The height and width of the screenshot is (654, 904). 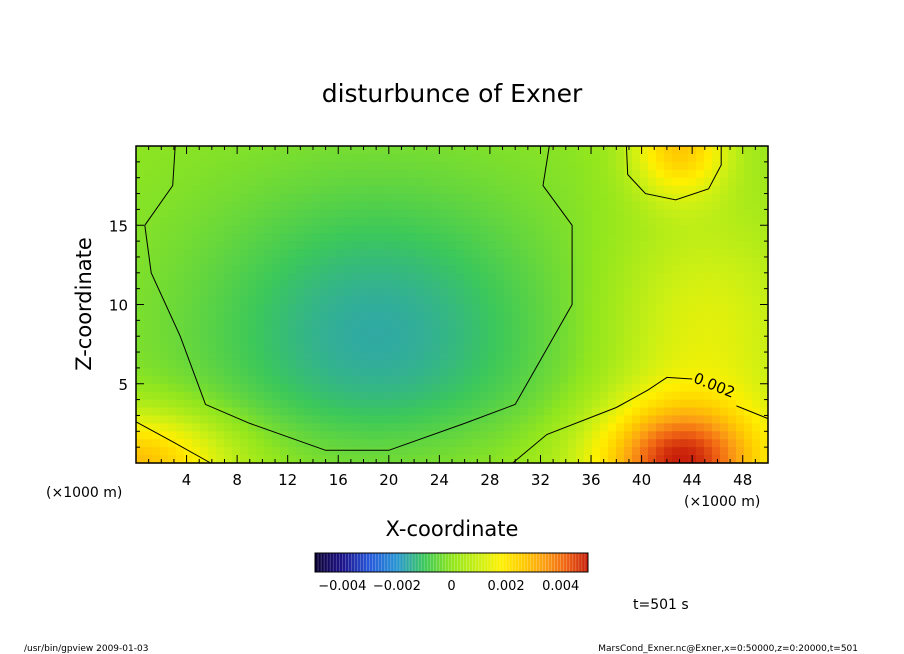 I want to click on x-tick-label: 32, so click(x=540, y=480).